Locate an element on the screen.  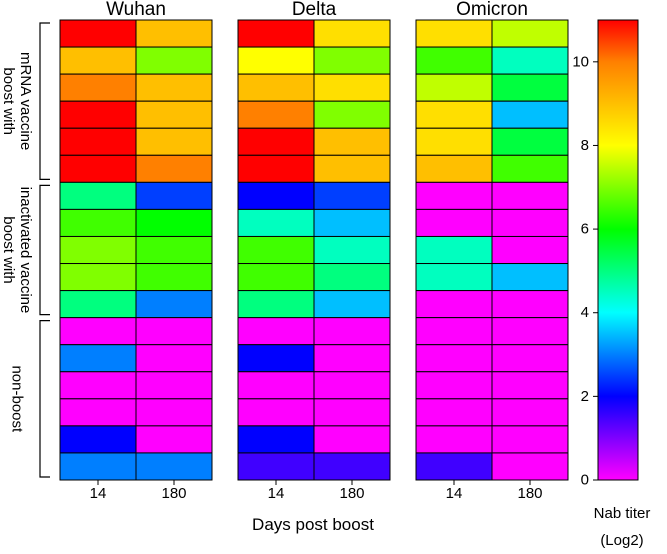
row-group-2: boost with inactivated vaccine is located at coordinates (25, 250).